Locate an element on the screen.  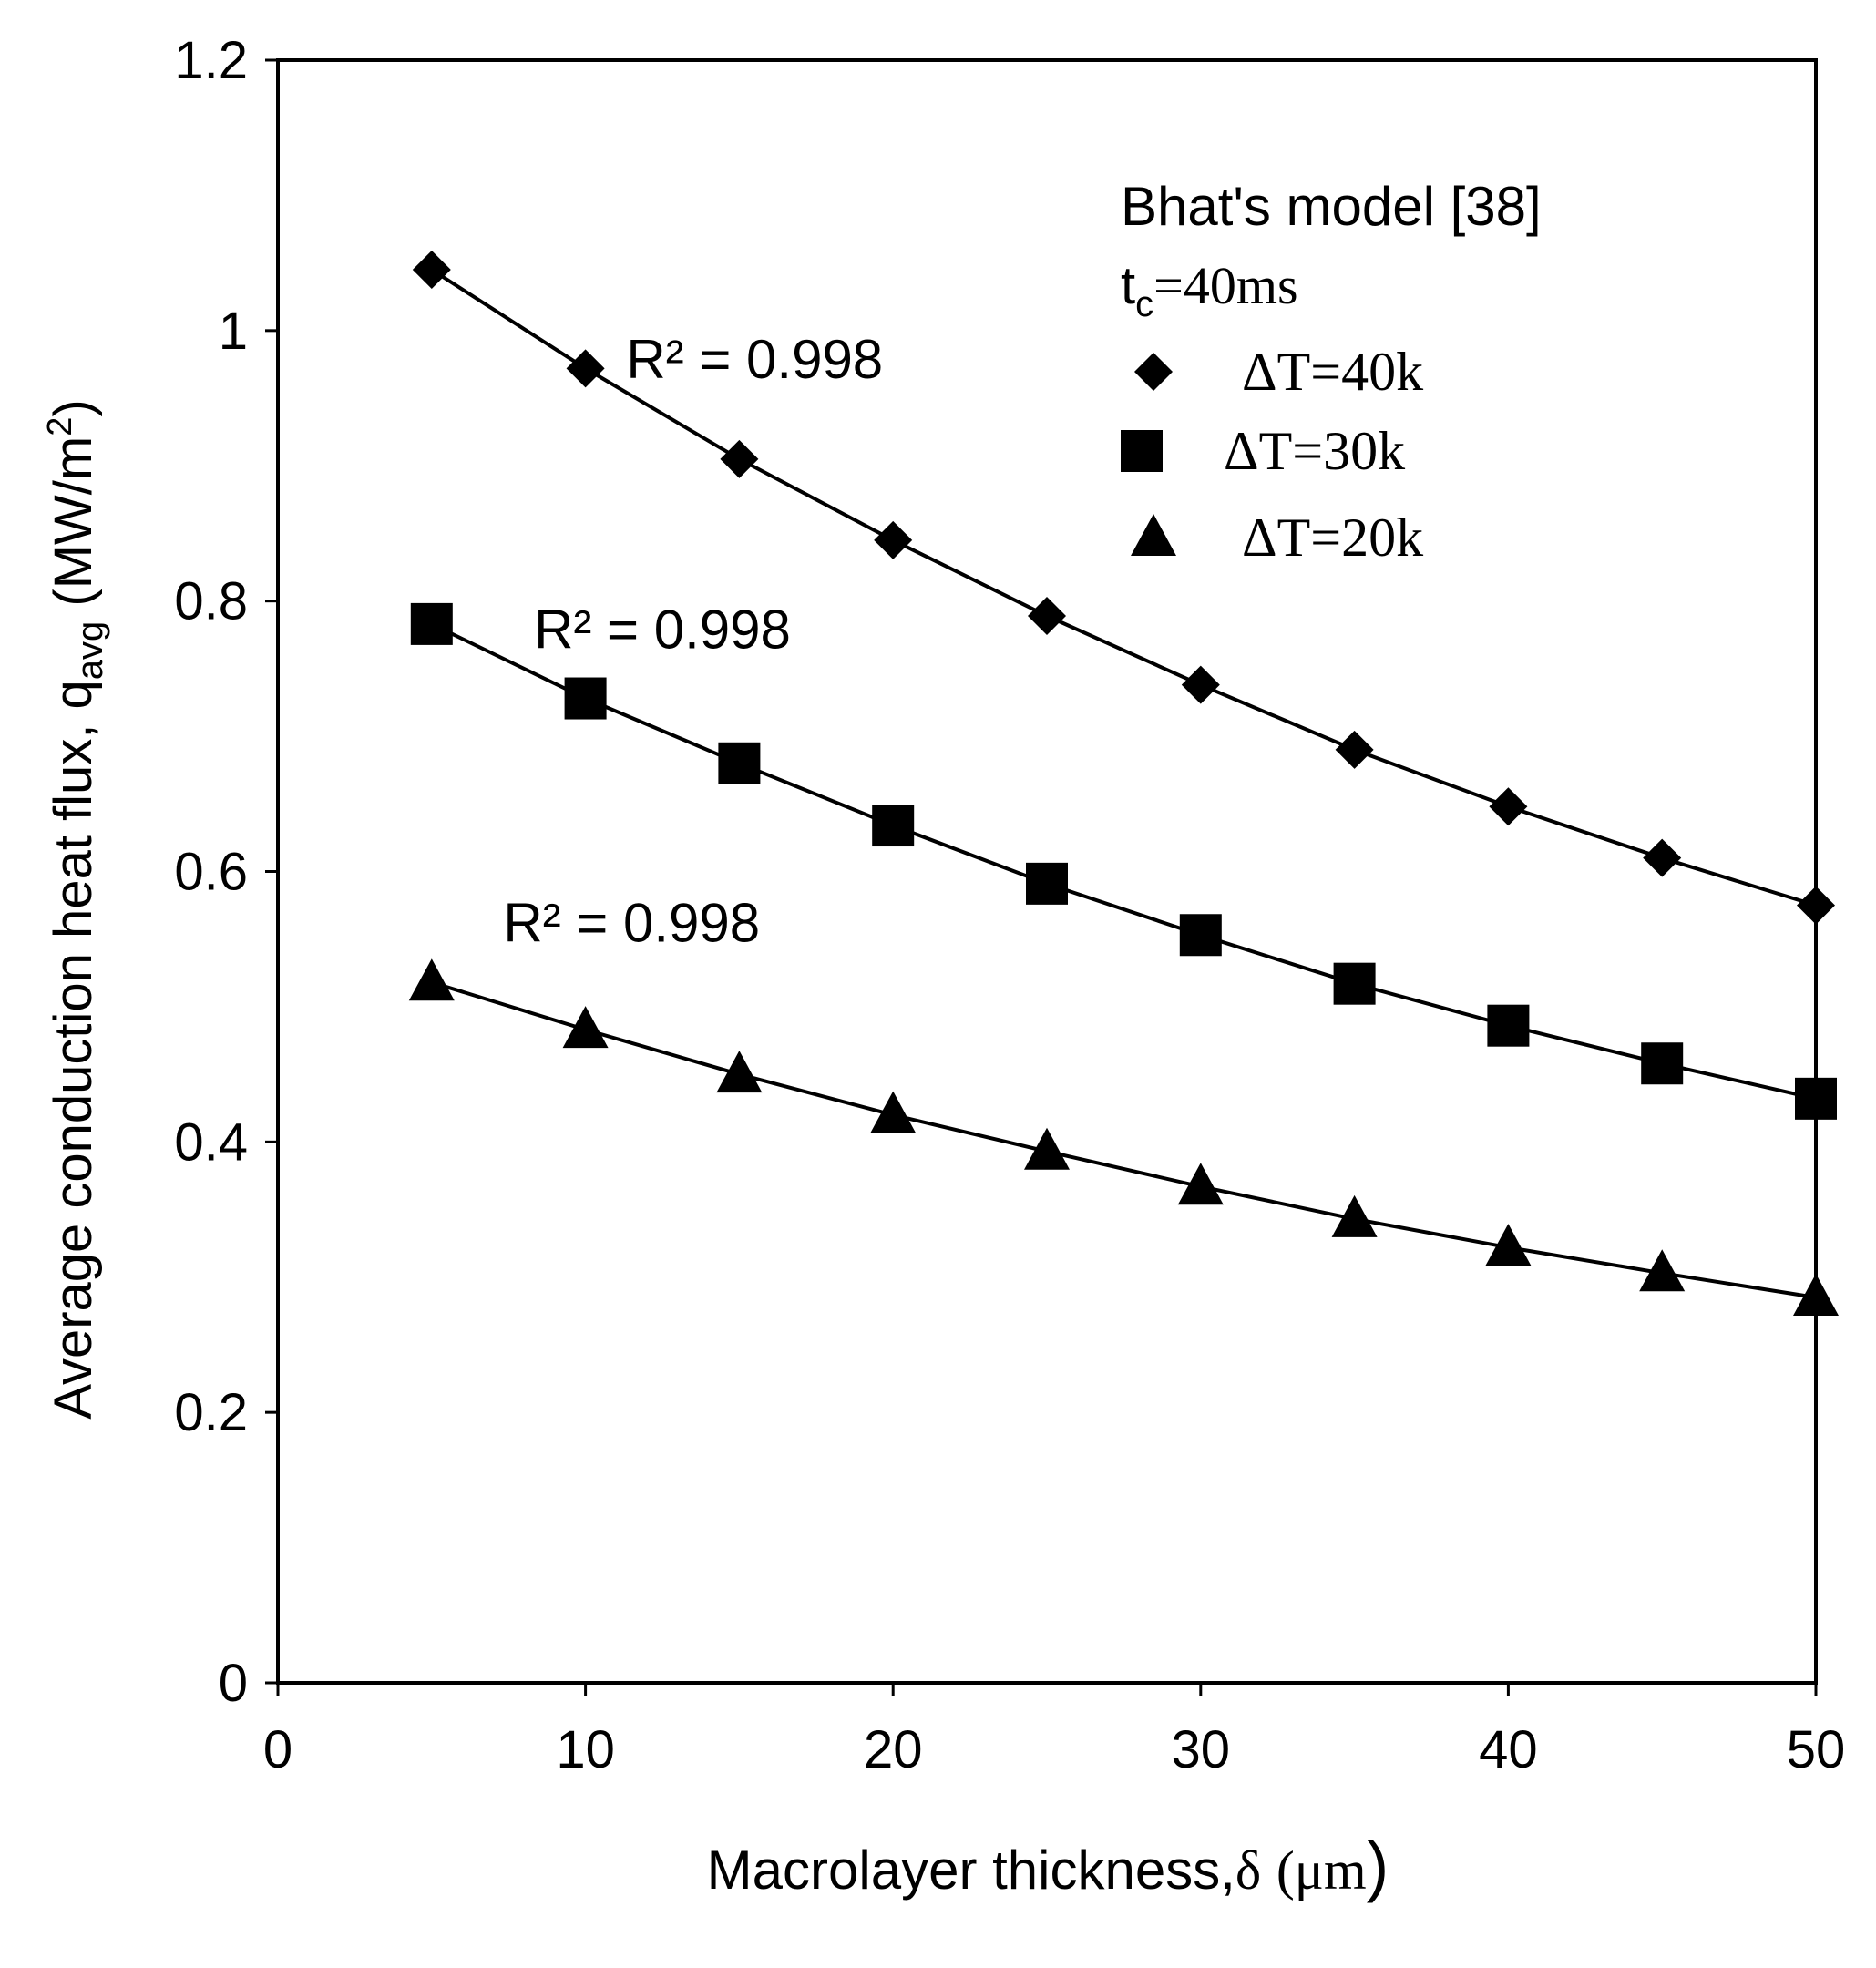
text-layer: R² = 0.998 R² = 0.998 R² = 0.998 is located at coordinates (693, 641).